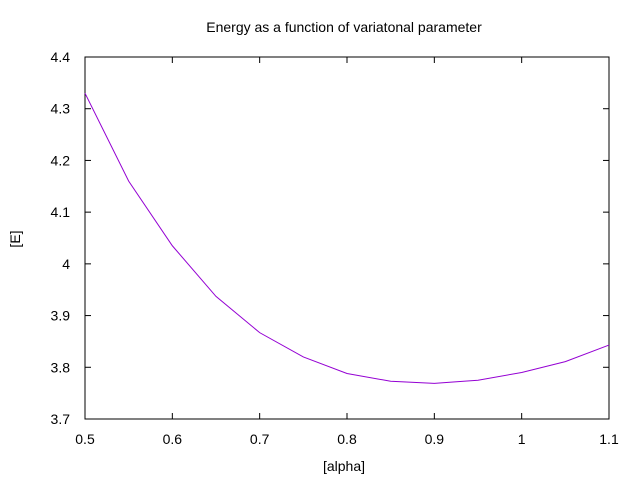 The image size is (640, 480). Describe the element at coordinates (347, 439) in the screenshot. I see `x-tick-label: 0.8` at that location.